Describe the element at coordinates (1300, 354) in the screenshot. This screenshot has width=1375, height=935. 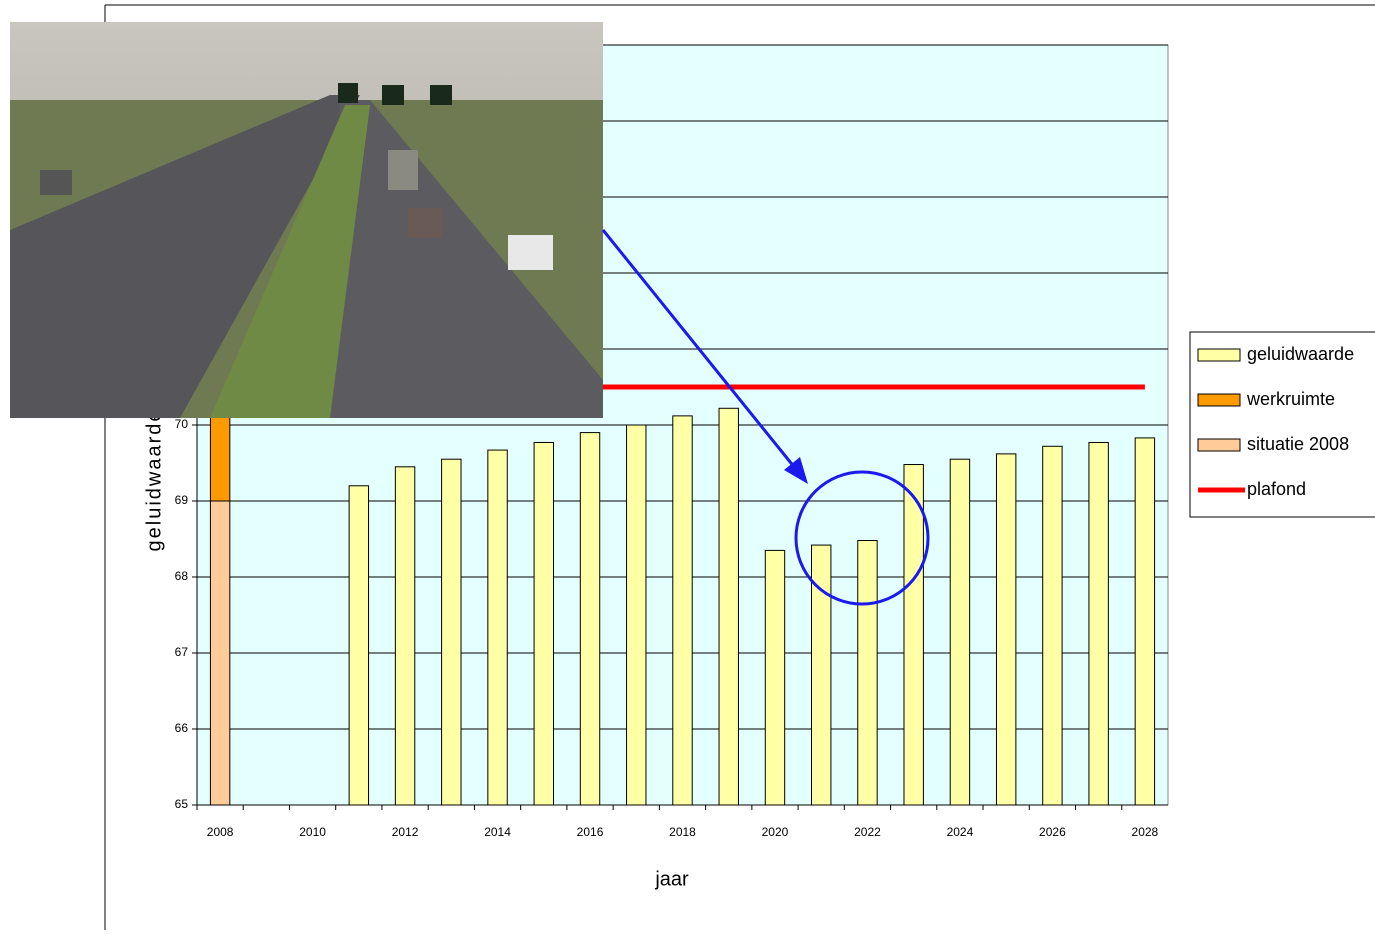
I see `legend-label: geluidwaarde` at that location.